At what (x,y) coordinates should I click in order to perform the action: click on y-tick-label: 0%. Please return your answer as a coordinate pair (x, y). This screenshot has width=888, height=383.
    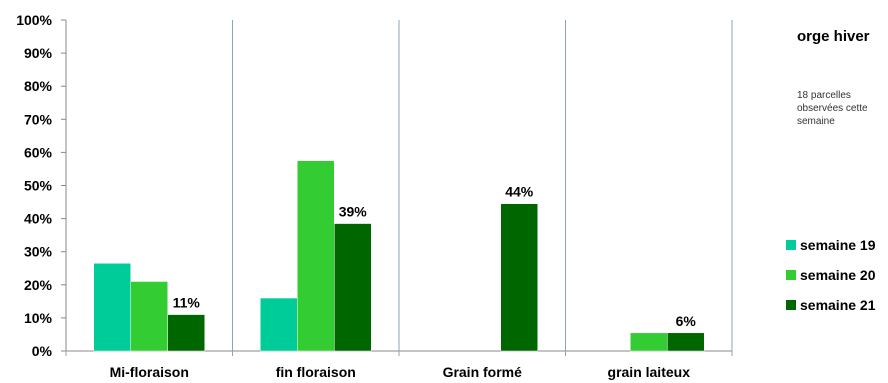
    Looking at the image, I should click on (42, 351).